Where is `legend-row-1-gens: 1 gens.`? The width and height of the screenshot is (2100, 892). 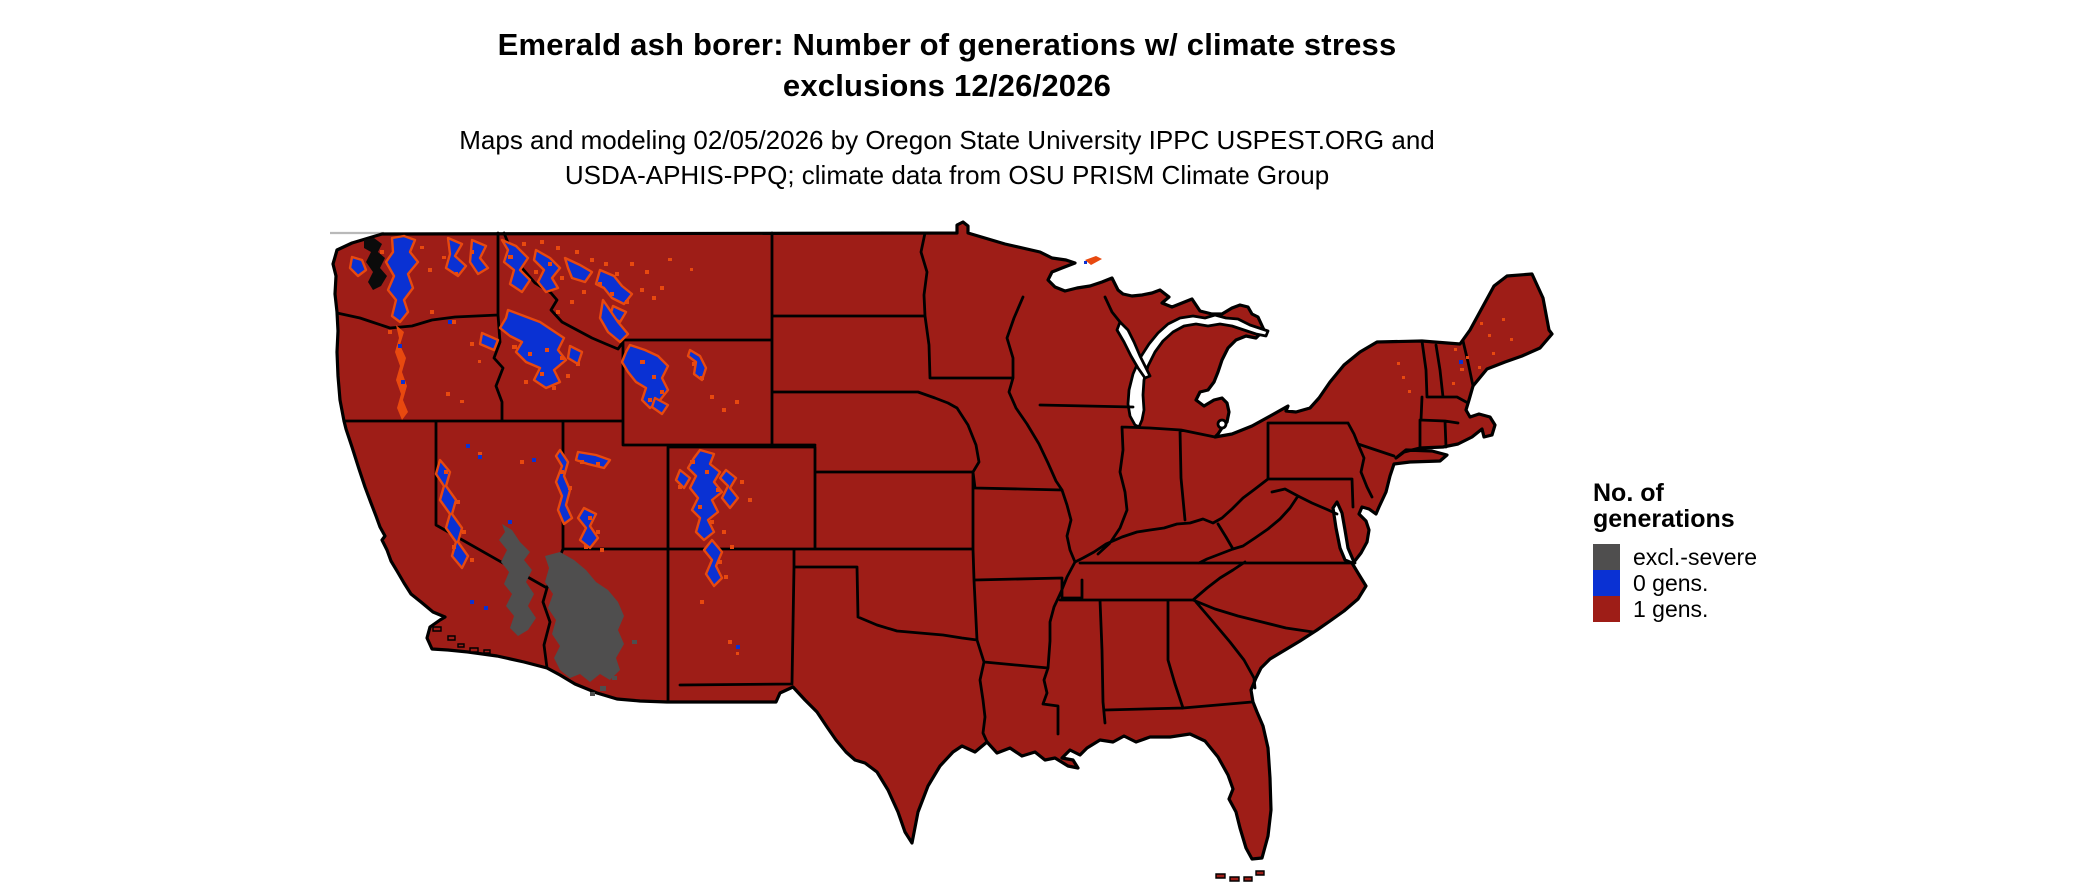 legend-row-1-gens: 1 gens. is located at coordinates (1708, 609).